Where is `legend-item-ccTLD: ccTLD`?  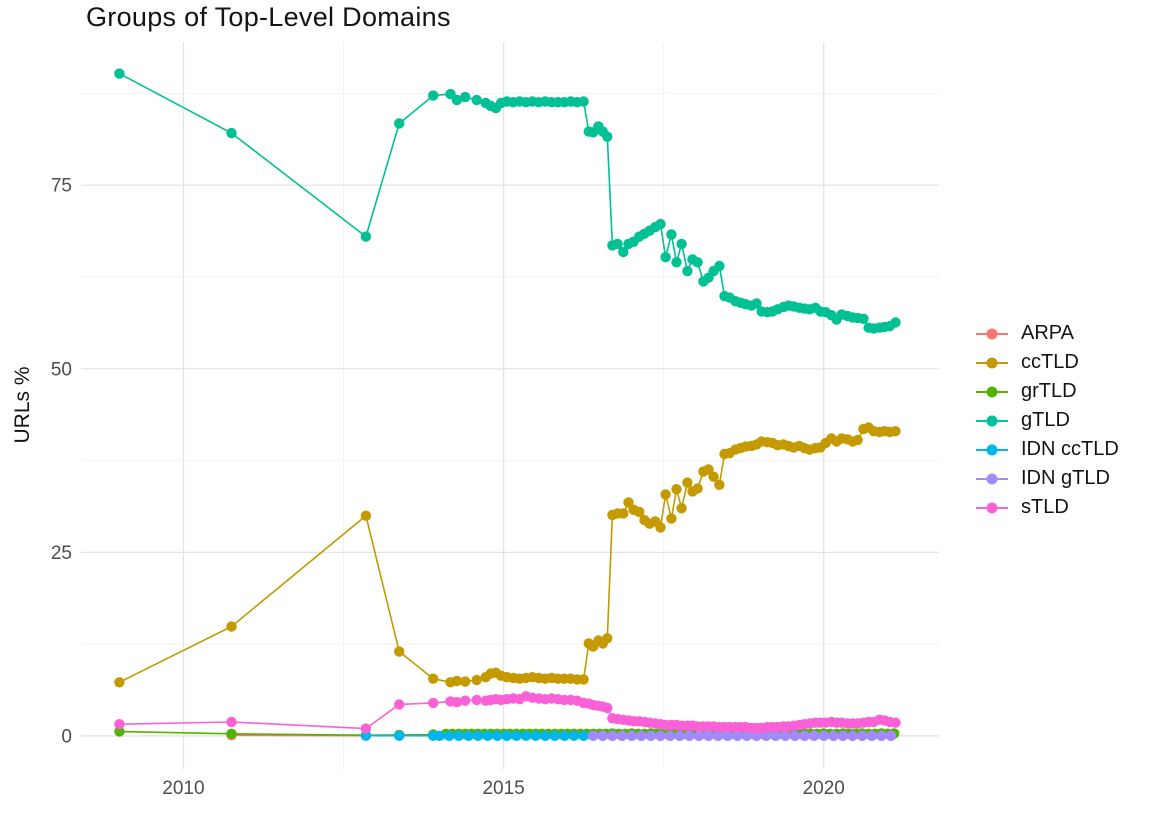 legend-item-ccTLD: ccTLD is located at coordinates (1047, 362).